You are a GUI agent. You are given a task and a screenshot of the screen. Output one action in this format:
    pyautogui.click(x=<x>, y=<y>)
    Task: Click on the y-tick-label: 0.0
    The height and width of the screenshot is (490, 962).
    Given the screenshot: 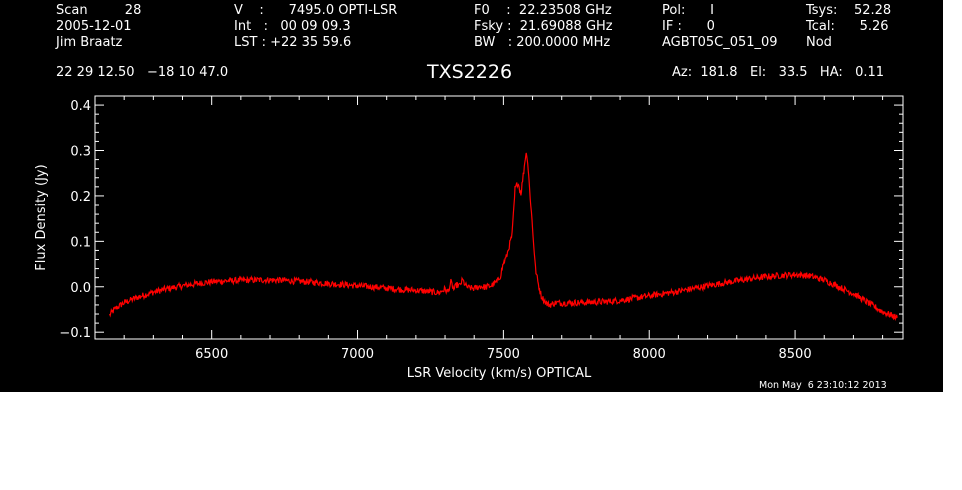 What is the action you would take?
    pyautogui.click(x=80, y=288)
    